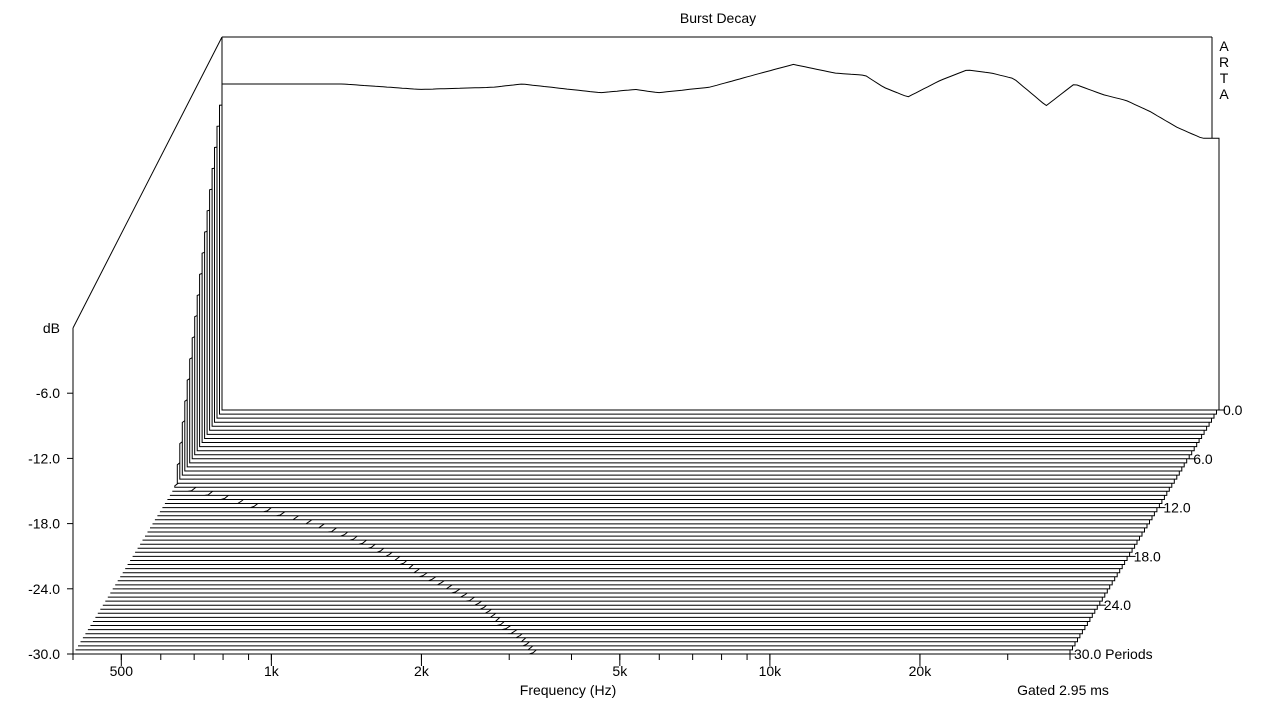 The image size is (1277, 716). What do you see at coordinates (1156, 532) in the screenshot?
I see `periods-axis: 0.0 6.0 12.0 18.0 24.0 30.0 Periods` at bounding box center [1156, 532].